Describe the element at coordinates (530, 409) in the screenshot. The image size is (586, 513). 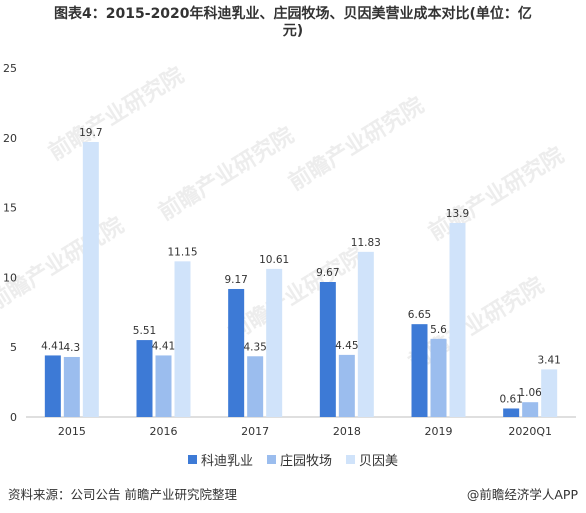
I see `bar-庄园牧场-2020Q1` at that location.